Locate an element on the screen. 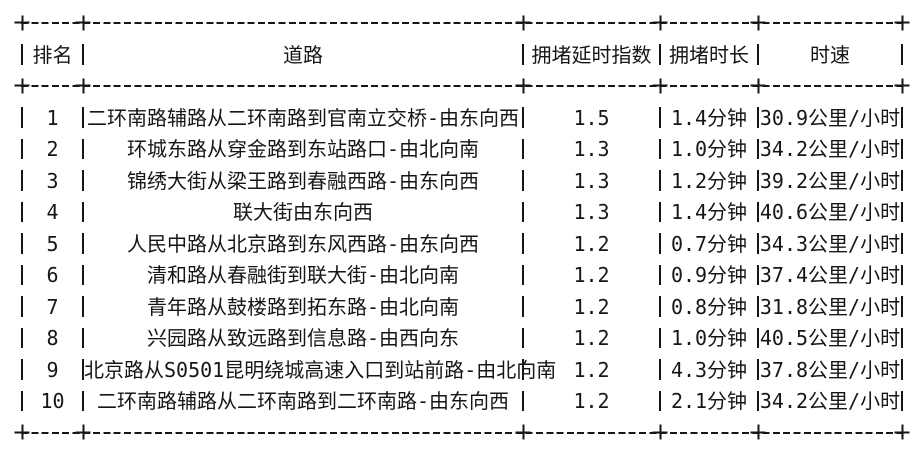 The height and width of the screenshot is (464, 923). road-cell: 清和路从春融街到联大街-由北向南 is located at coordinates (303, 275).